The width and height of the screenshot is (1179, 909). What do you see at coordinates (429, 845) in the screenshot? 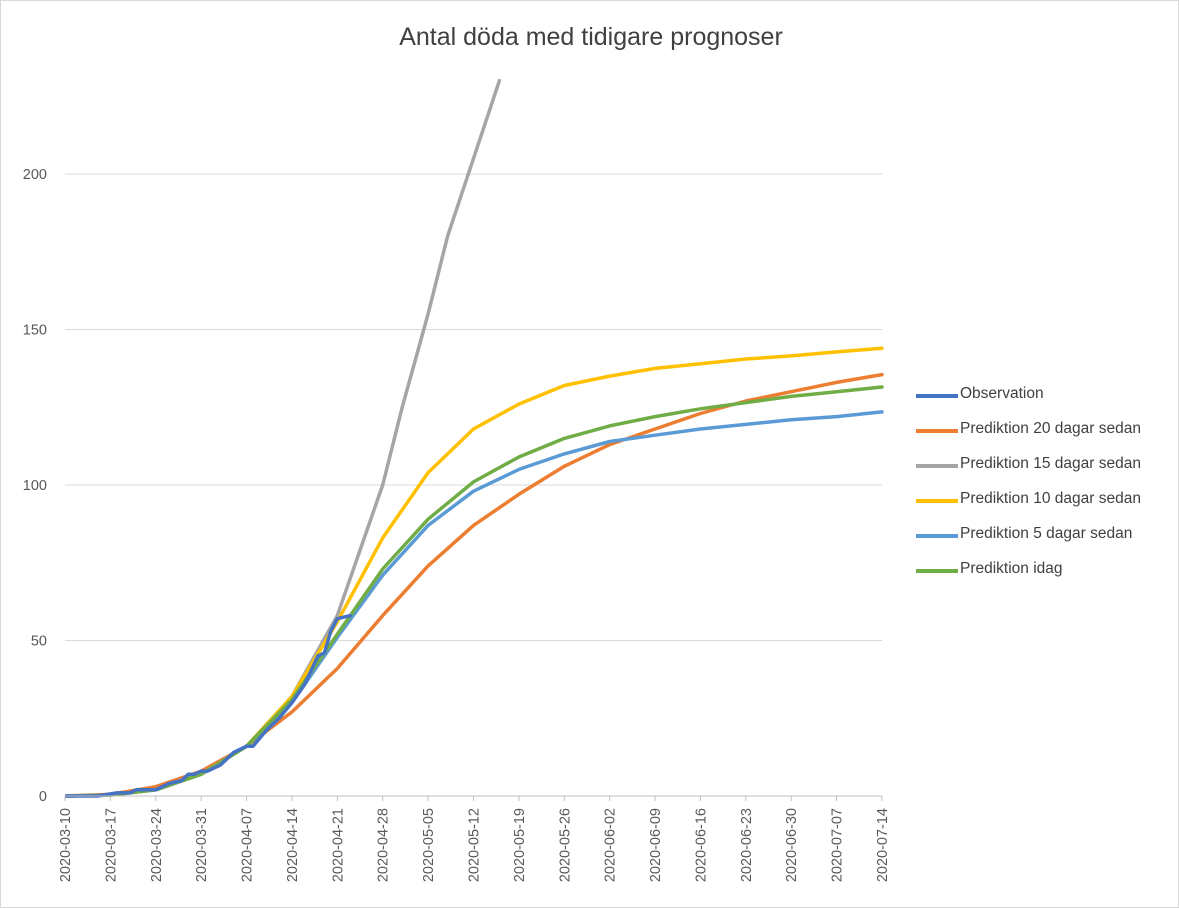
I see `x-tick-label: 2020-05-05` at bounding box center [429, 845].